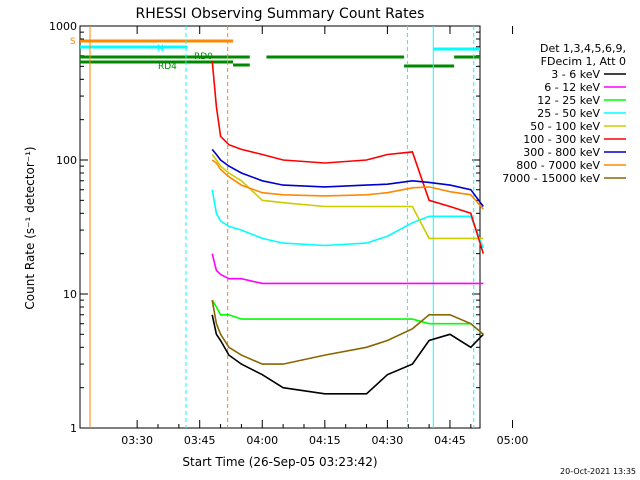 Image resolution: width=640 pixels, height=480 pixels. What do you see at coordinates (598, 471) in the screenshot?
I see `footer-date: 20-Oct-2021 13:35` at bounding box center [598, 471].